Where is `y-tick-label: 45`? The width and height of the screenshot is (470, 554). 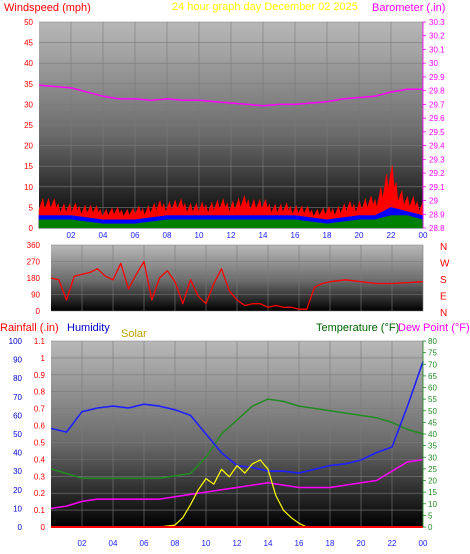 y-tick-label: 45 is located at coordinates (28, 43).